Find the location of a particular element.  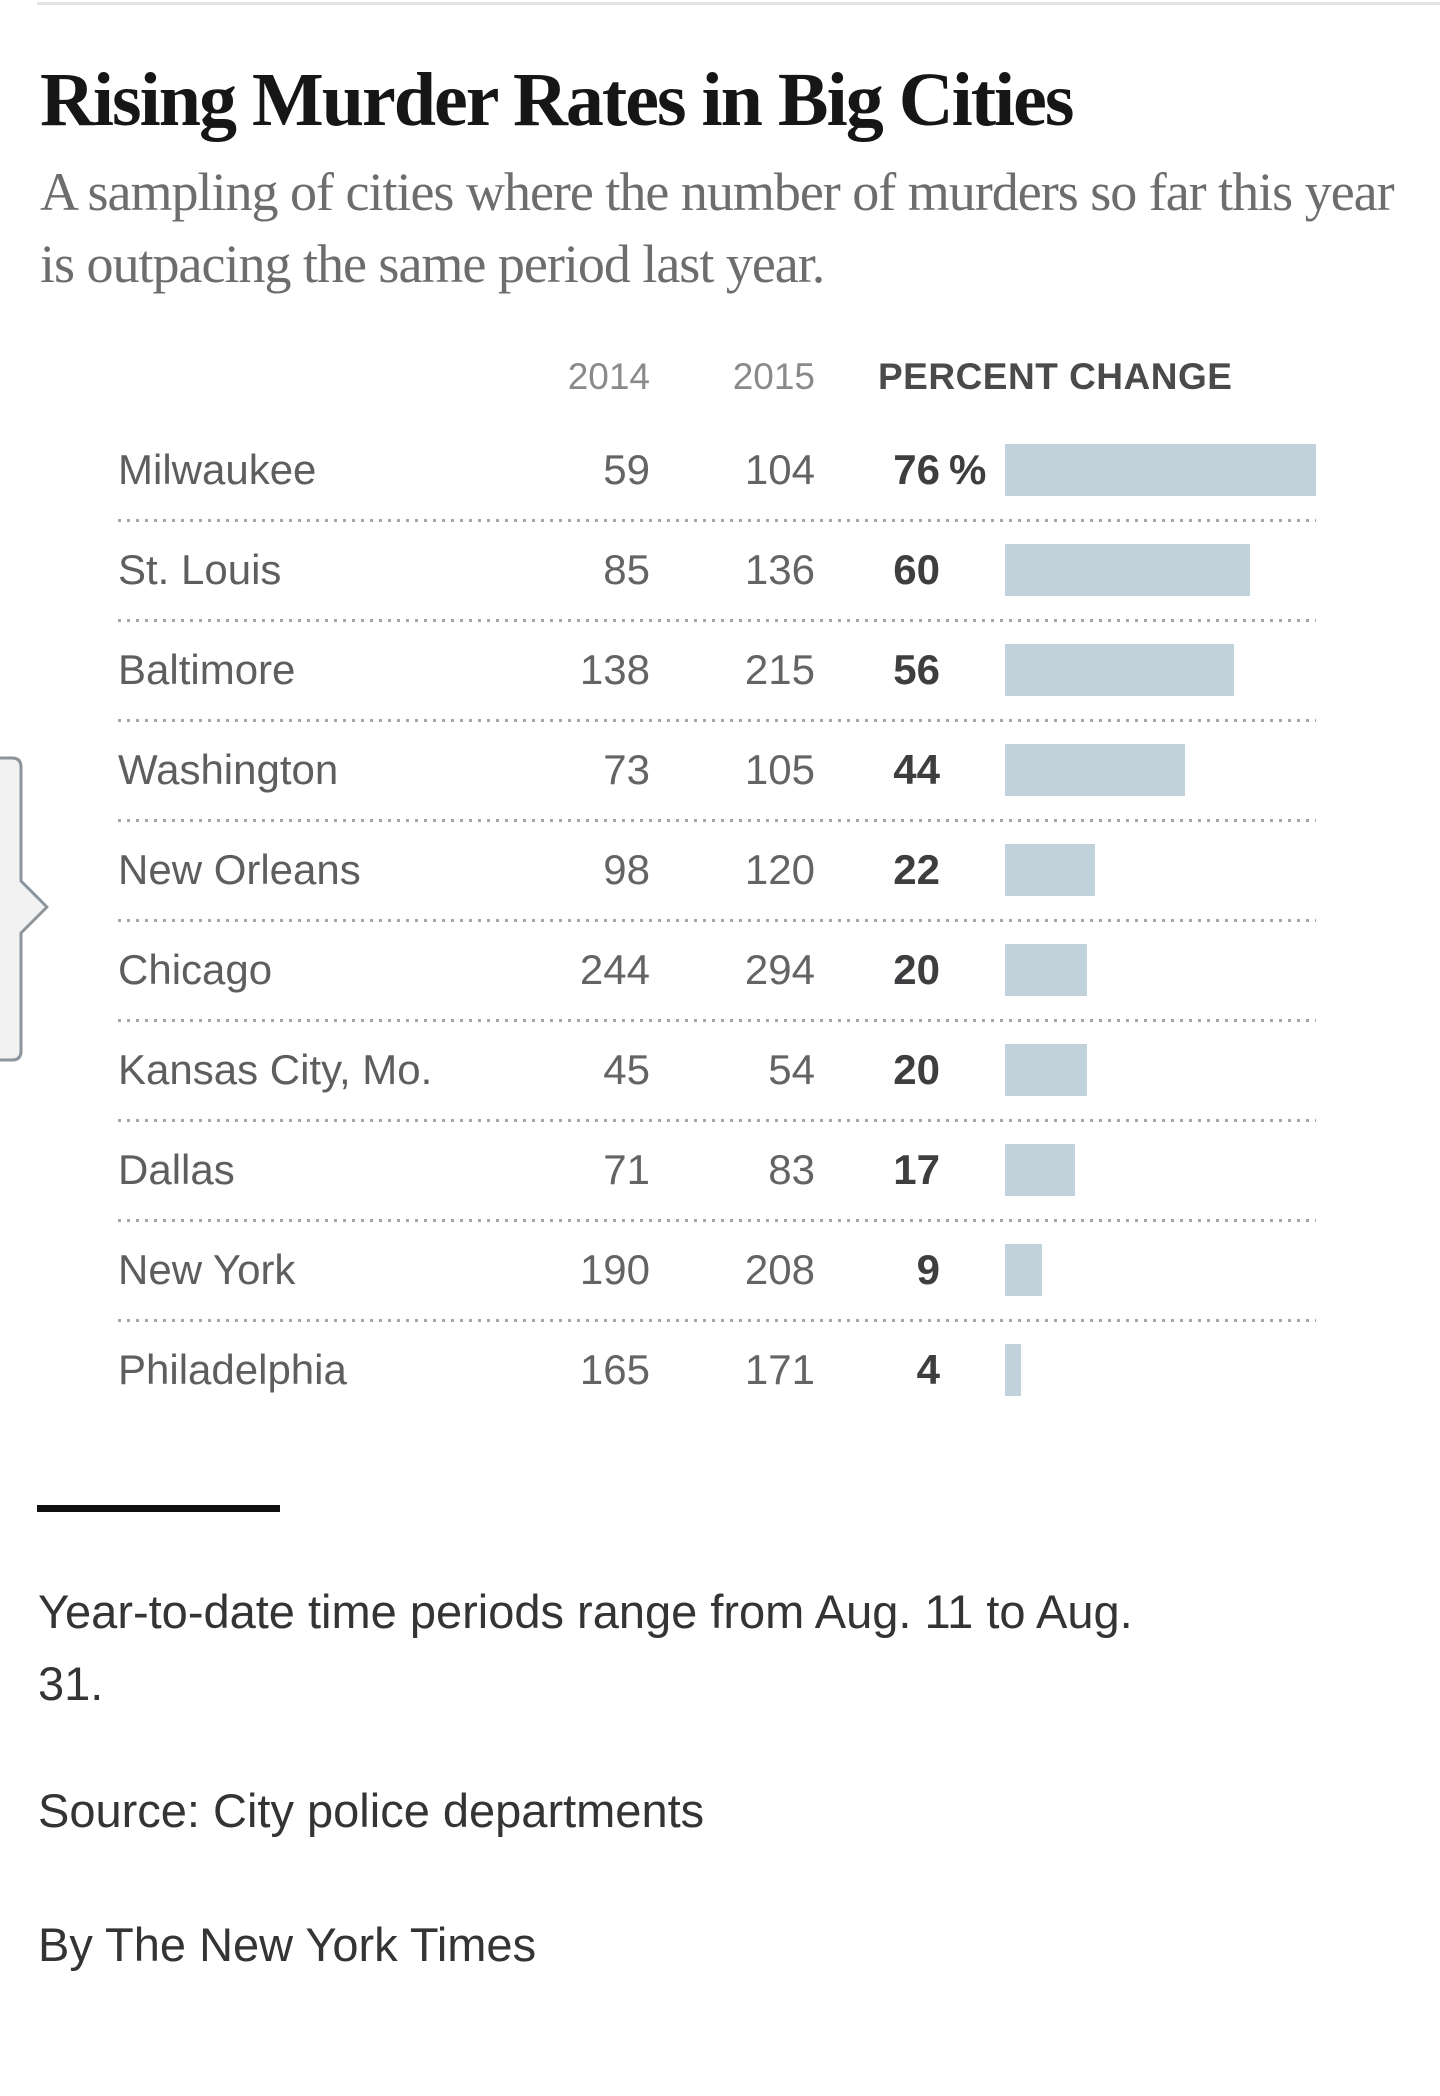

city-label: Baltimore is located at coordinates (207, 669).